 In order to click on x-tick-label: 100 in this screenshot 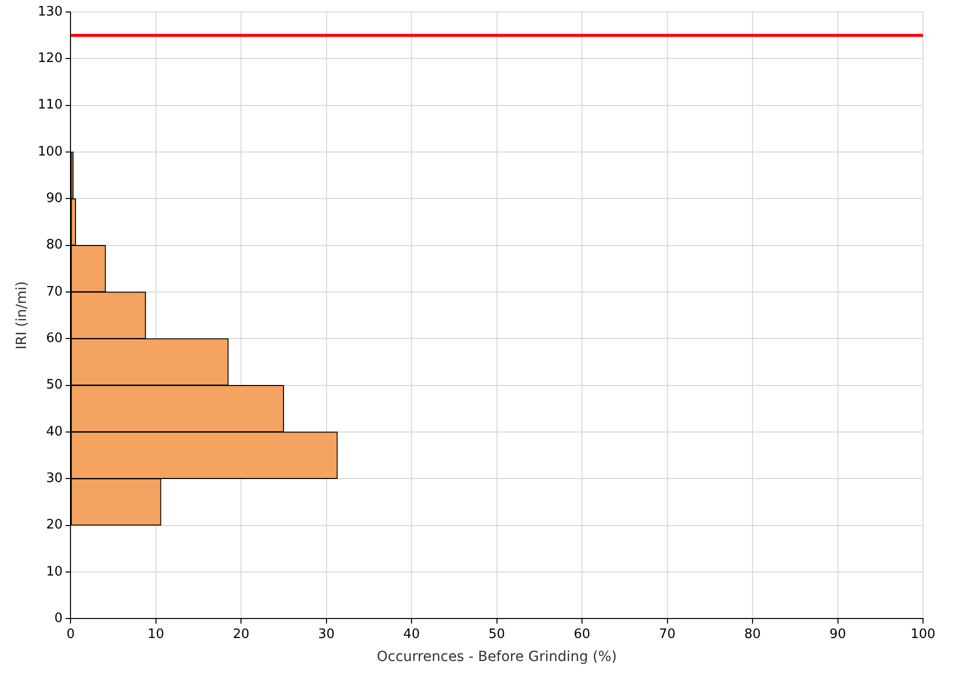, I will do `click(923, 634)`.